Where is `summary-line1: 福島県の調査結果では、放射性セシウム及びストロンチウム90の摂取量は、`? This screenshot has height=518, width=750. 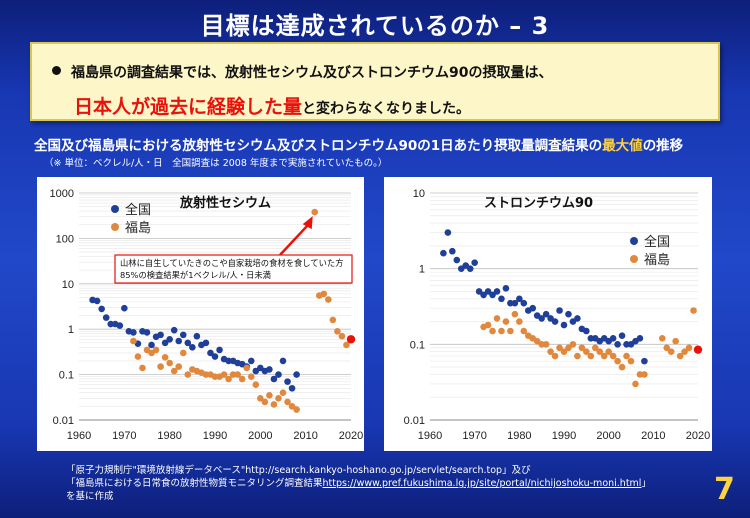 summary-line1: 福島県の調査結果では、放射性セシウム及びストロンチウム90の摂取量は、 is located at coordinates (302, 72).